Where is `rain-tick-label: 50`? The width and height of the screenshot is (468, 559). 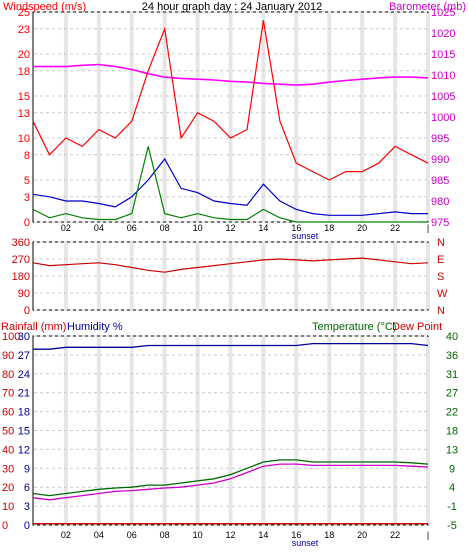 rain-tick-label: 50 is located at coordinates (8, 432).